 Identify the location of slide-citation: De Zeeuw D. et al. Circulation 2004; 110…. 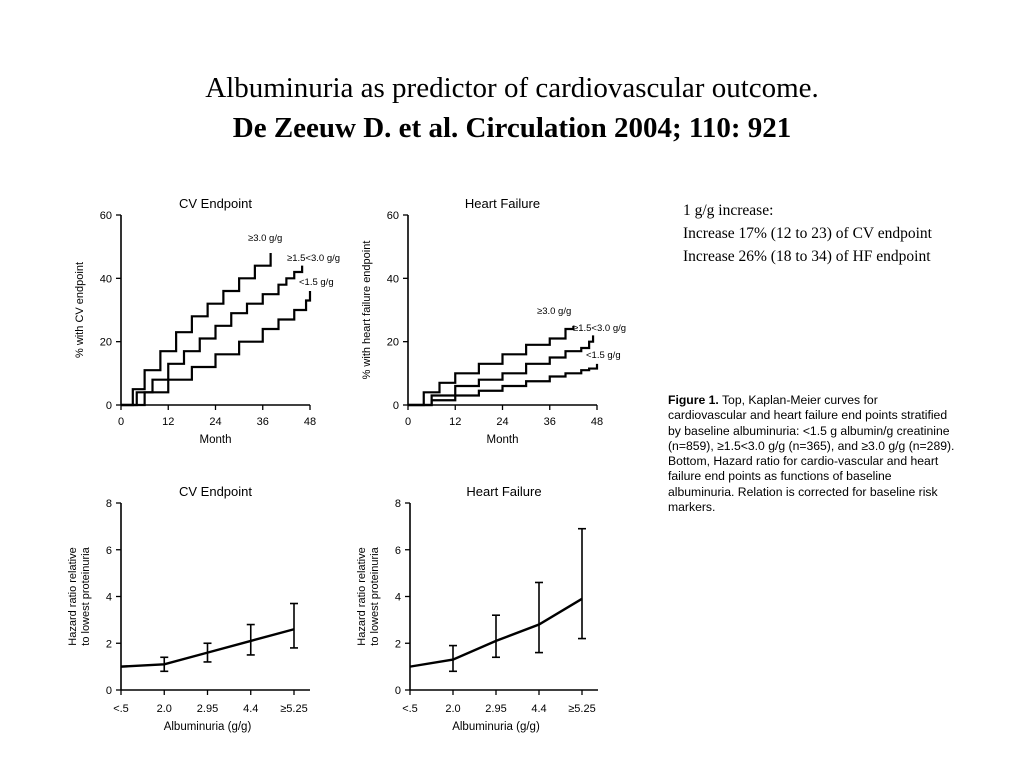
(512, 128).